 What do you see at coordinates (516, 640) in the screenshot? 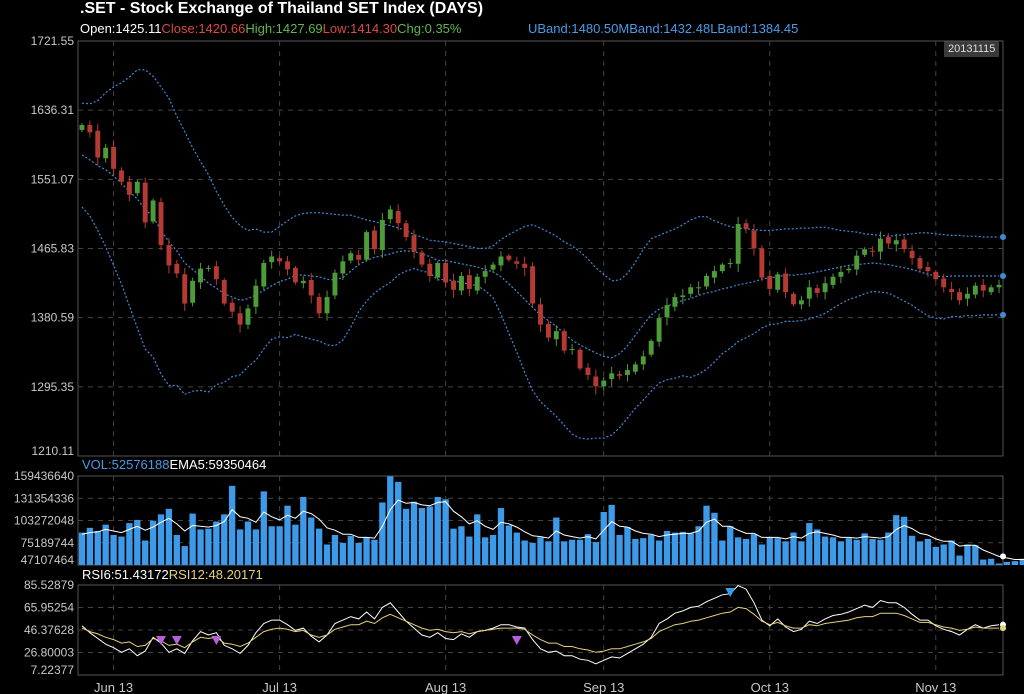
I see `sell-signal-marker` at bounding box center [516, 640].